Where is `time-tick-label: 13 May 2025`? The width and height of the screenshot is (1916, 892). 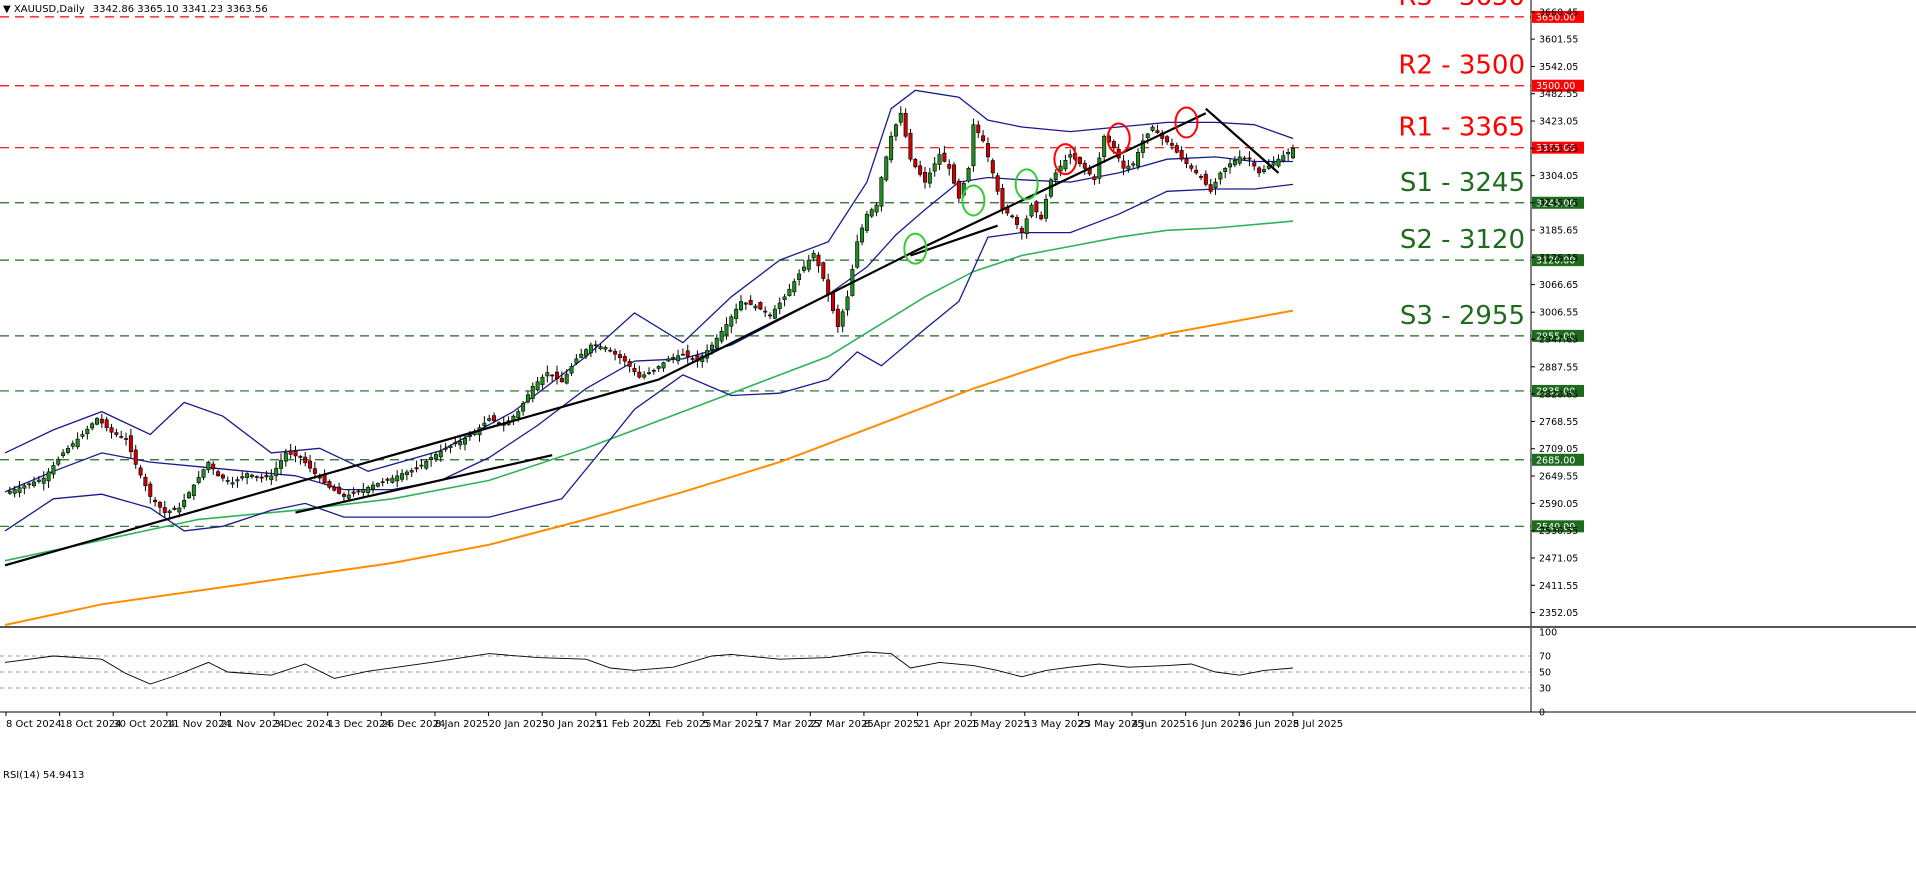 time-tick-label: 13 May 2025 is located at coordinates (1057, 724).